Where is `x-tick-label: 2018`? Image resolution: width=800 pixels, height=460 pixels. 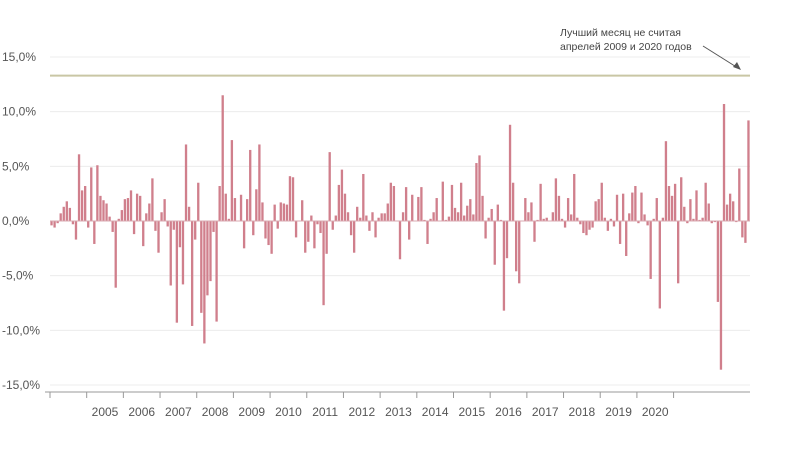 x-tick-label: 2018 is located at coordinates (582, 412).